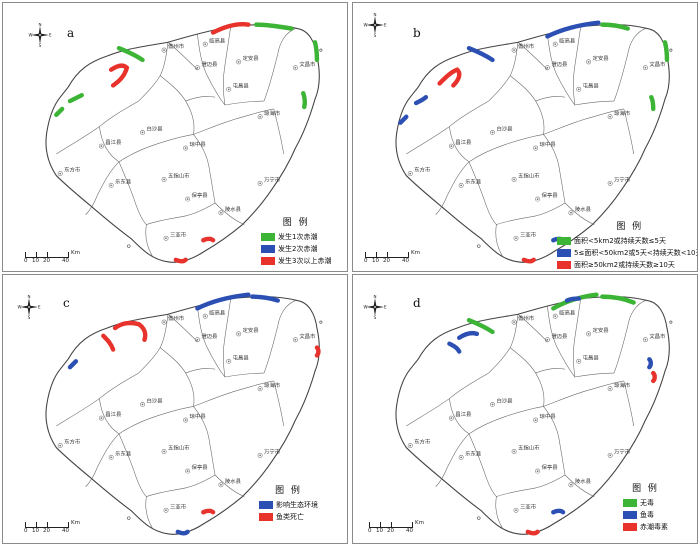 The height and width of the screenshot is (545, 700). What do you see at coordinates (269, 452) in the screenshot?
I see `county-seat-marker: 万宁市` at bounding box center [269, 452].